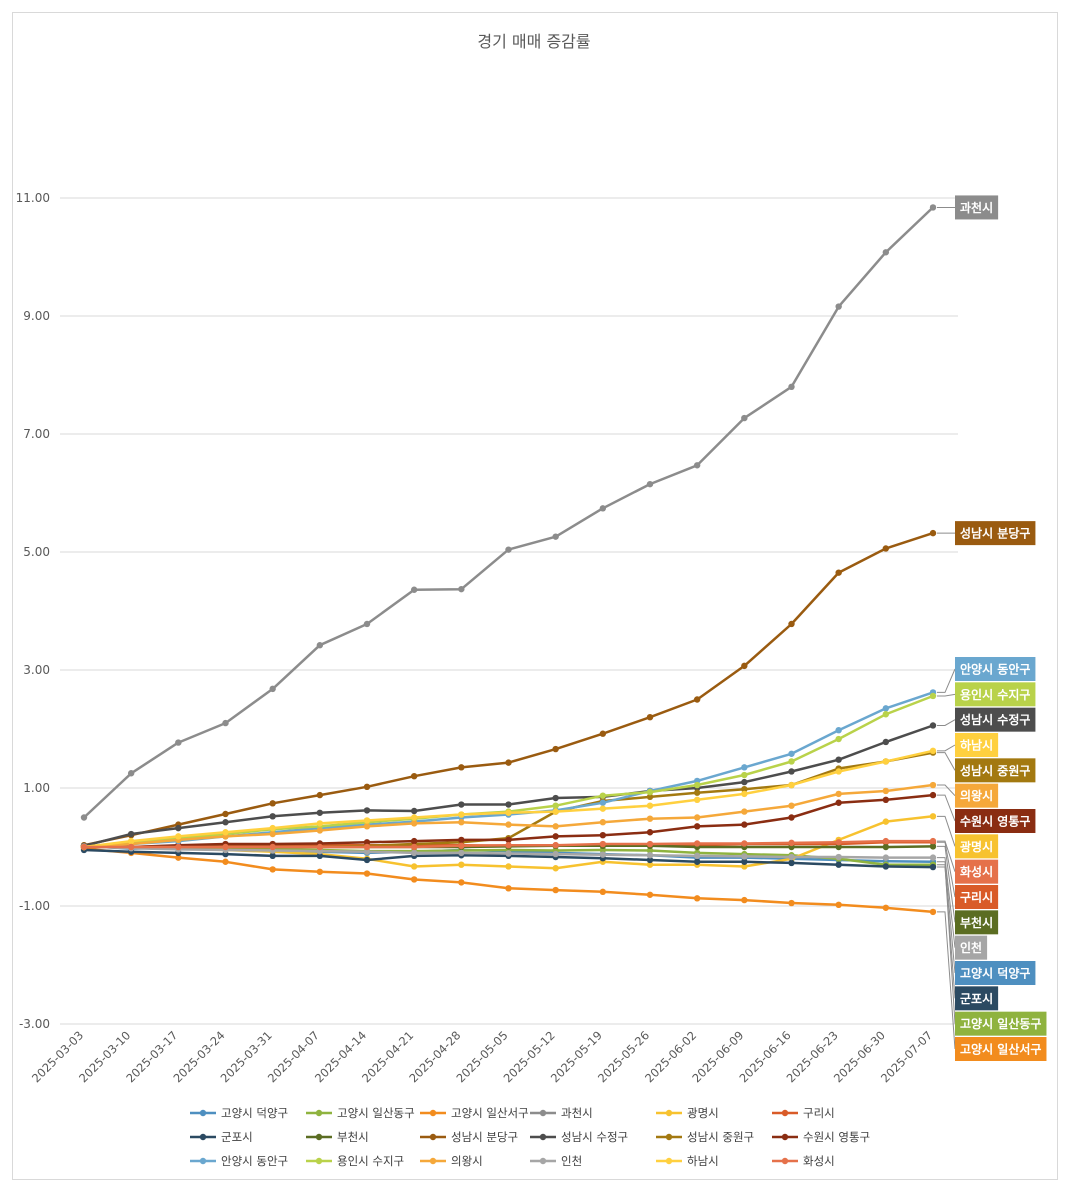 This screenshot has width=1068, height=1188. Describe the element at coordinates (360, 1113) in the screenshot. I see `legend-item-고양시-일산동구: 고양시 일산동구` at that location.